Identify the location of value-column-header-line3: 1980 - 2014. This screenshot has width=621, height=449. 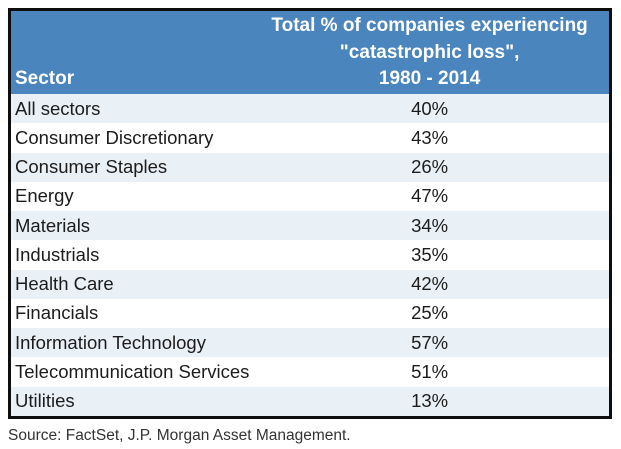
(429, 78).